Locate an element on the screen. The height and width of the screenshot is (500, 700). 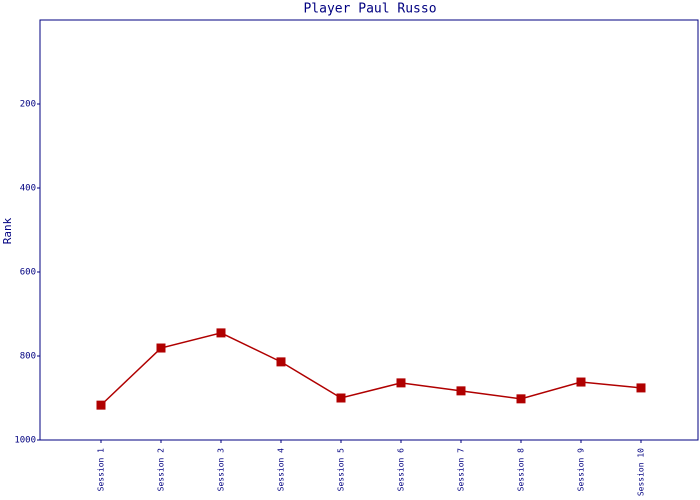
x-tick-label: Session 9 is located at coordinates (581, 470).